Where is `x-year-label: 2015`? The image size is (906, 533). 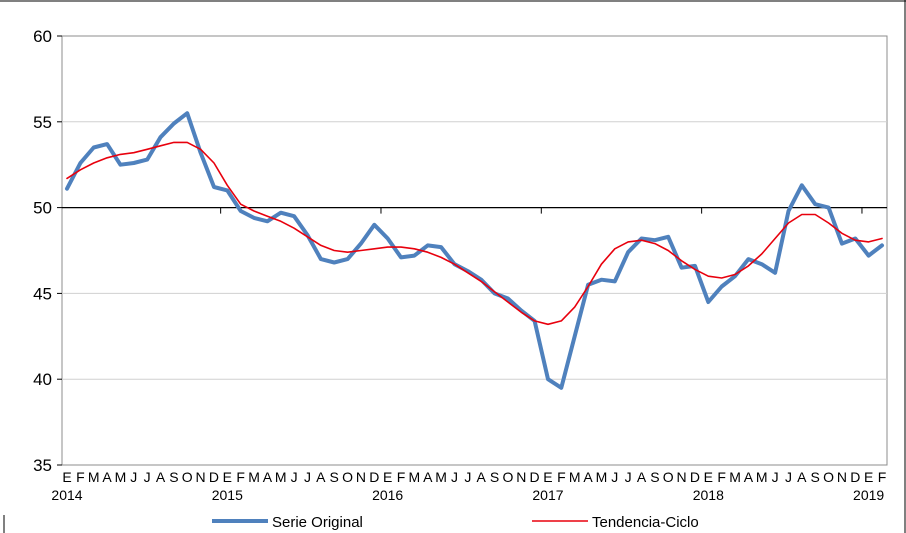
x-year-label: 2015 is located at coordinates (227, 495).